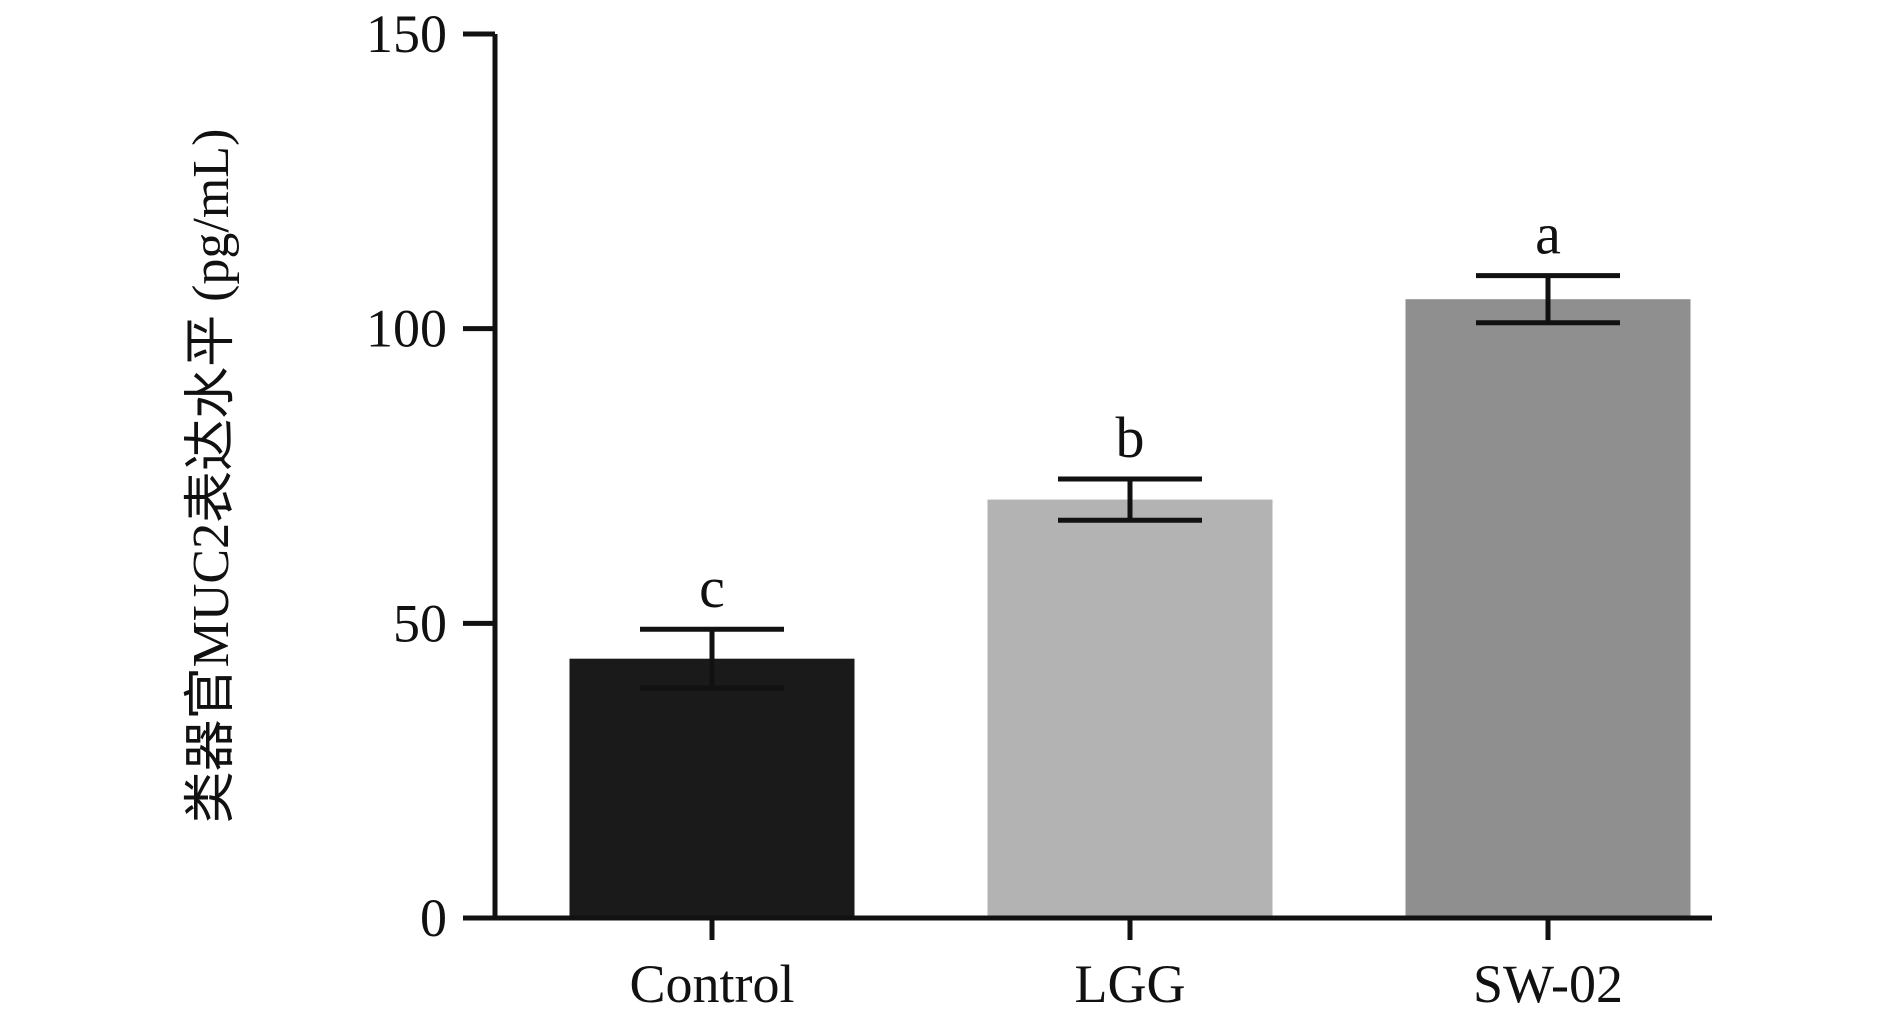  What do you see at coordinates (1130, 708) in the screenshot?
I see `bar-lgg` at bounding box center [1130, 708].